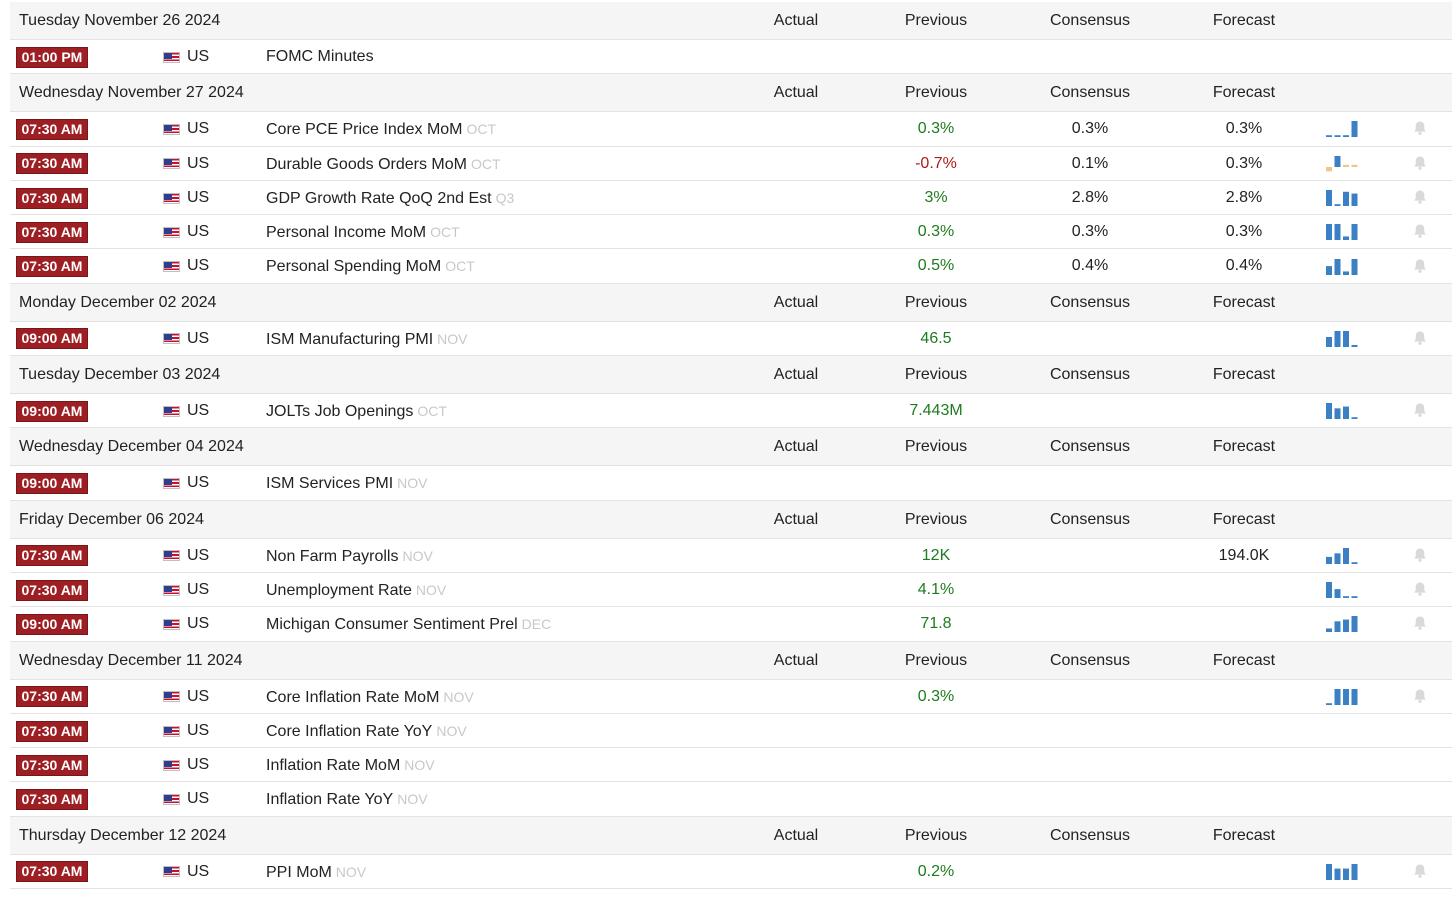 This screenshot has height=897, width=1456. I want to click on event-row: 07:30 AM US Inflation Rate MoM NOV, so click(731, 765).